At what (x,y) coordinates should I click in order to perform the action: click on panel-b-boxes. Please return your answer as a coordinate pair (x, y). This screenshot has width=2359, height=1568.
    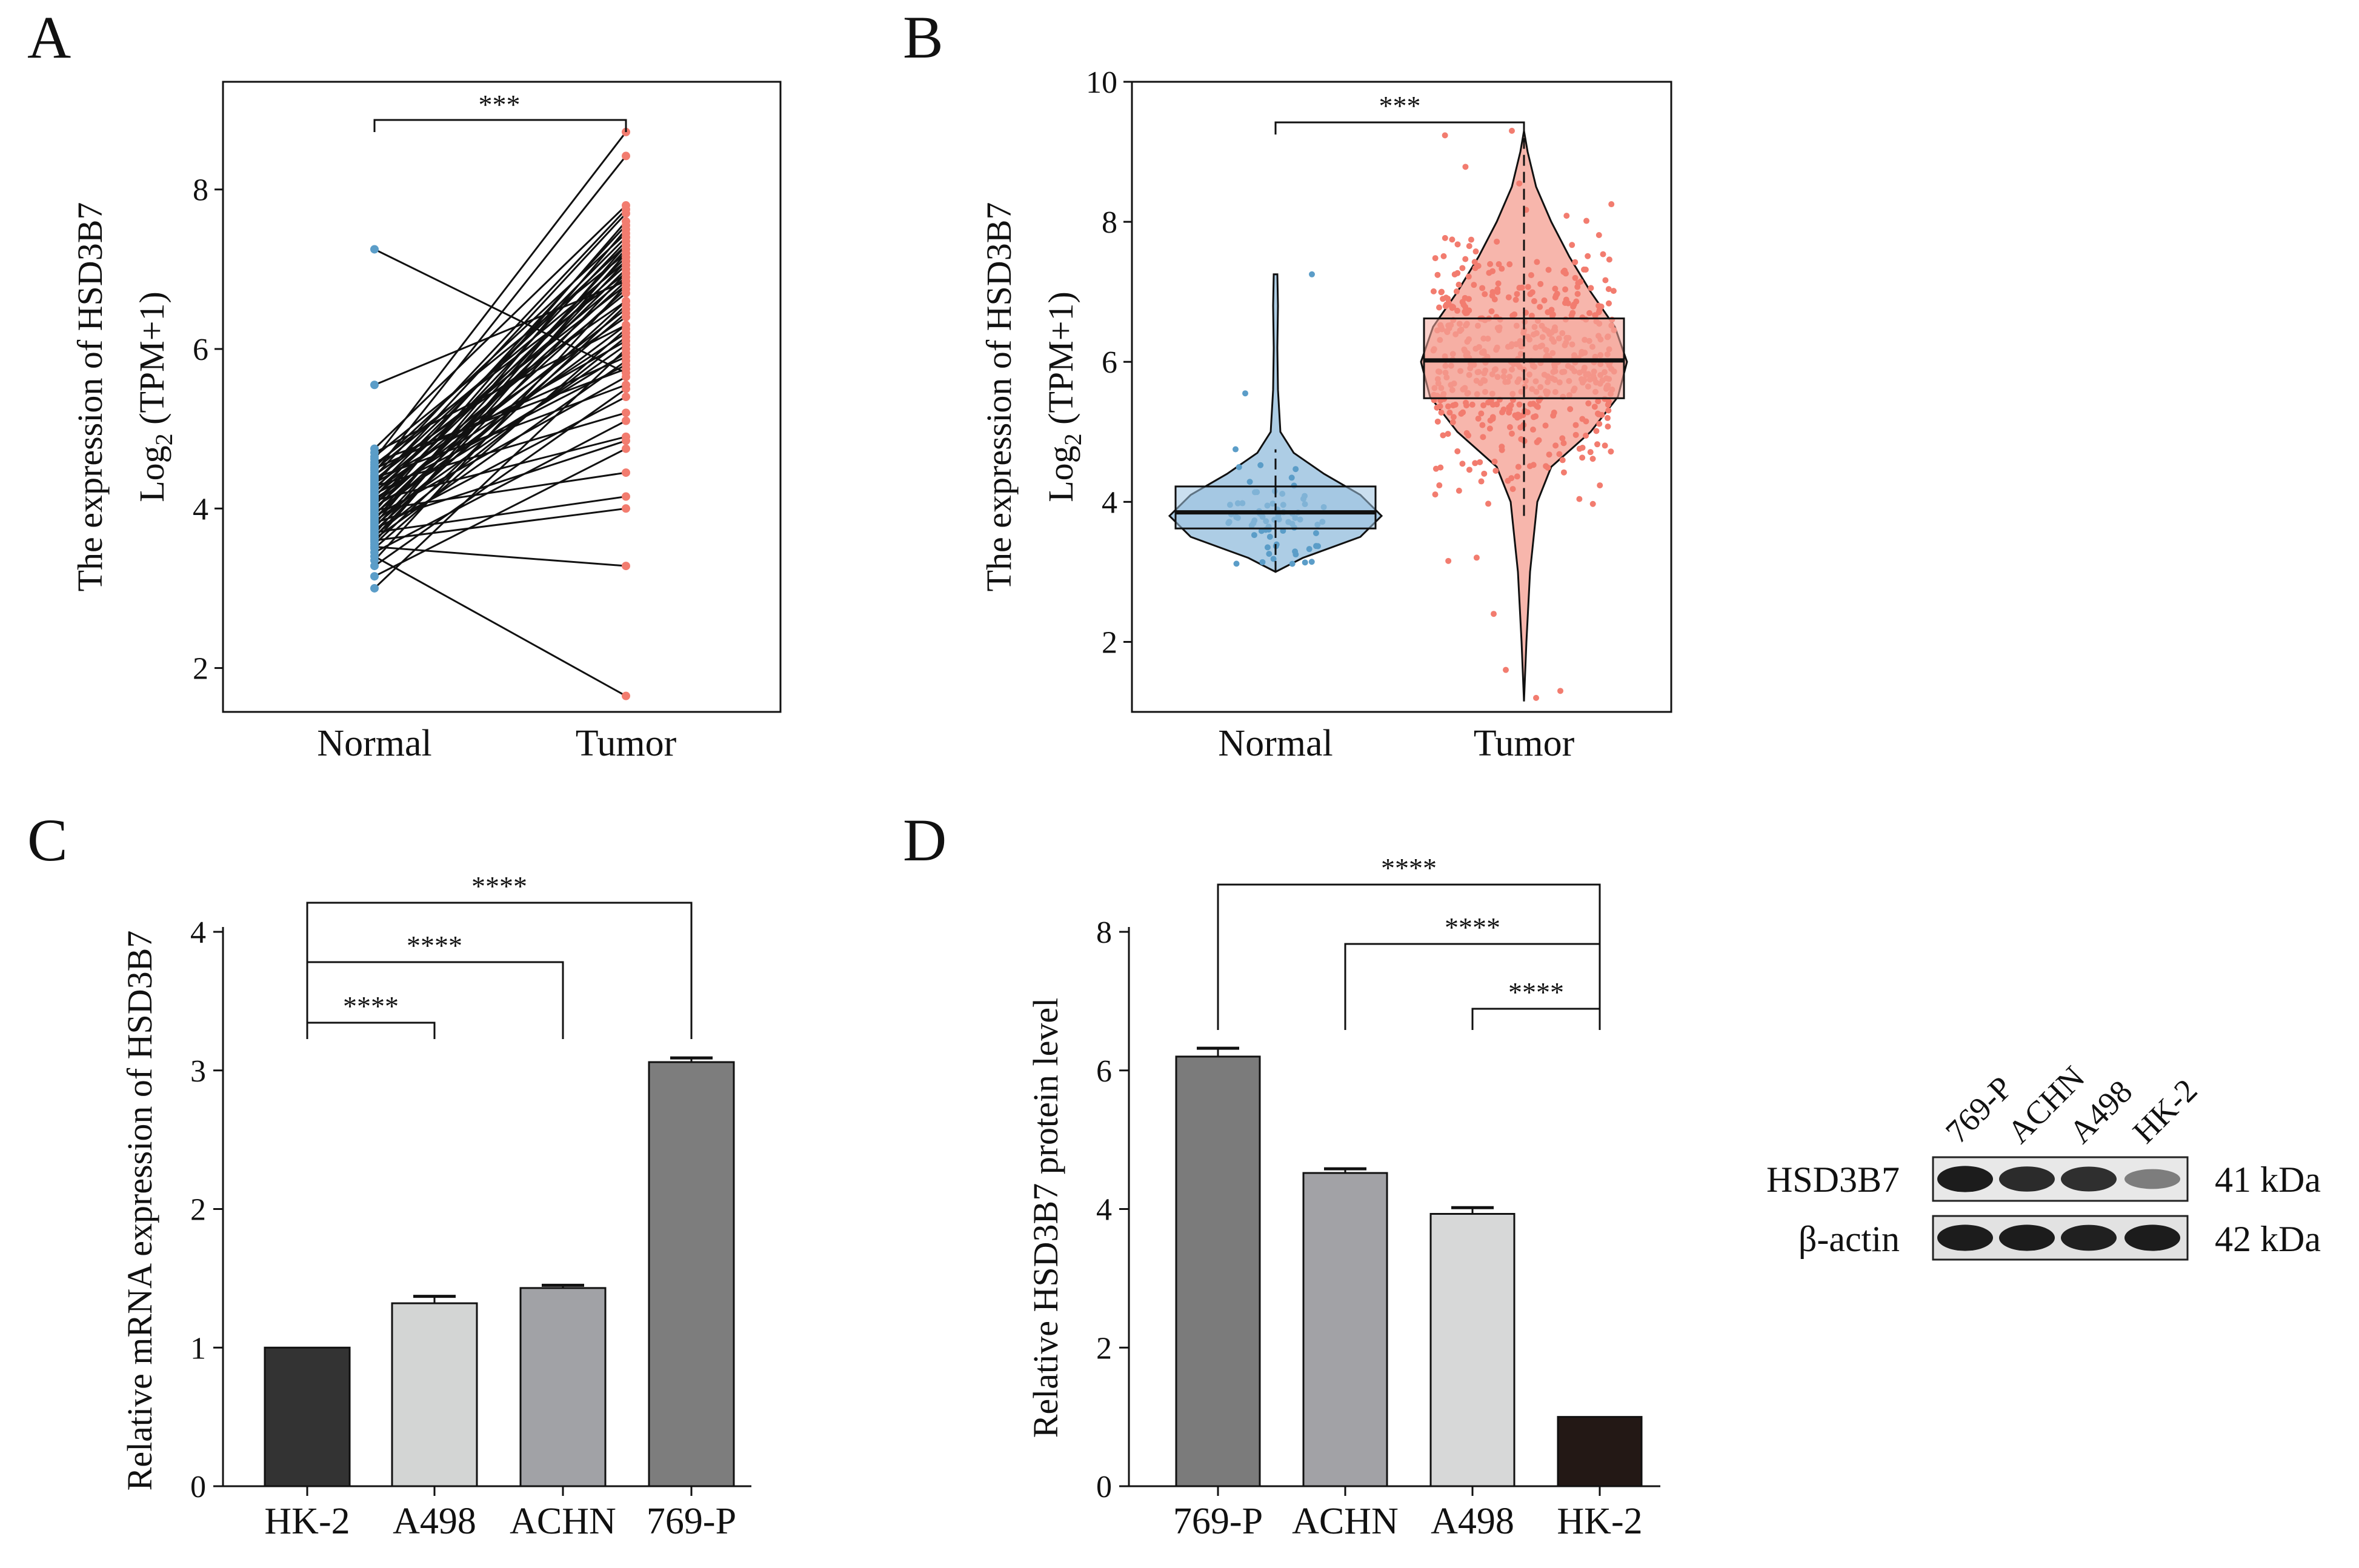
    Looking at the image, I should click on (1399, 351).